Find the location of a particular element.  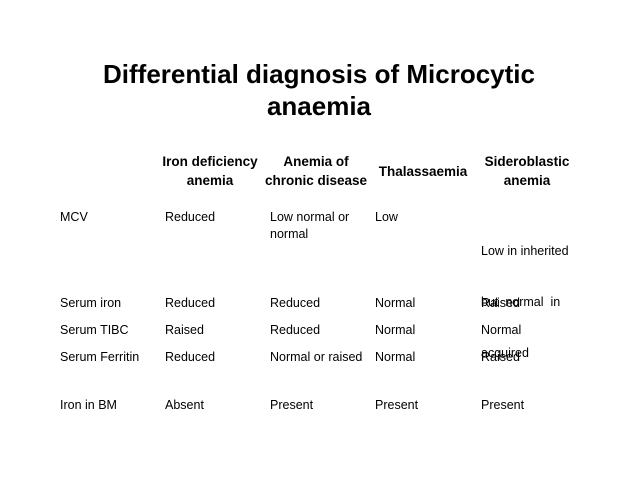

cell-serum-ferritin-iron-deficiency: Reduced is located at coordinates (190, 357).